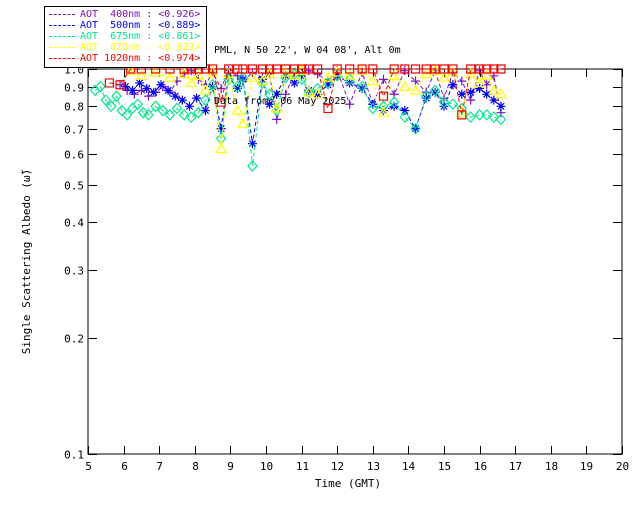 Image resolution: width=640 pixels, height=512 pixels. I want to click on y-tick-label: 0.1, so click(74, 455).